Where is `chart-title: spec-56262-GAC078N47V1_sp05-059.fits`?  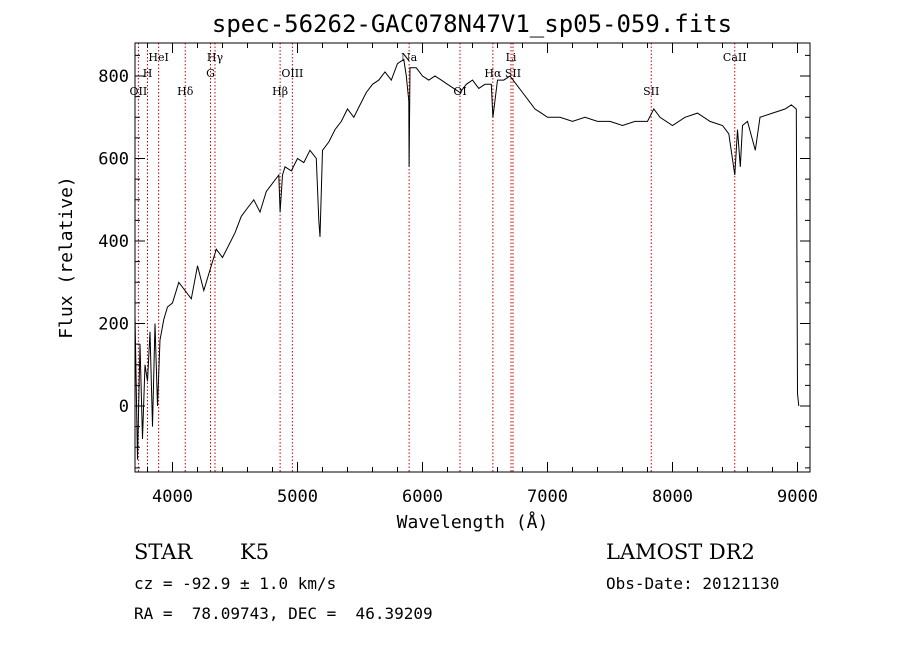 chart-title: spec-56262-GAC078N47V1_sp05-059.fits is located at coordinates (472, 24).